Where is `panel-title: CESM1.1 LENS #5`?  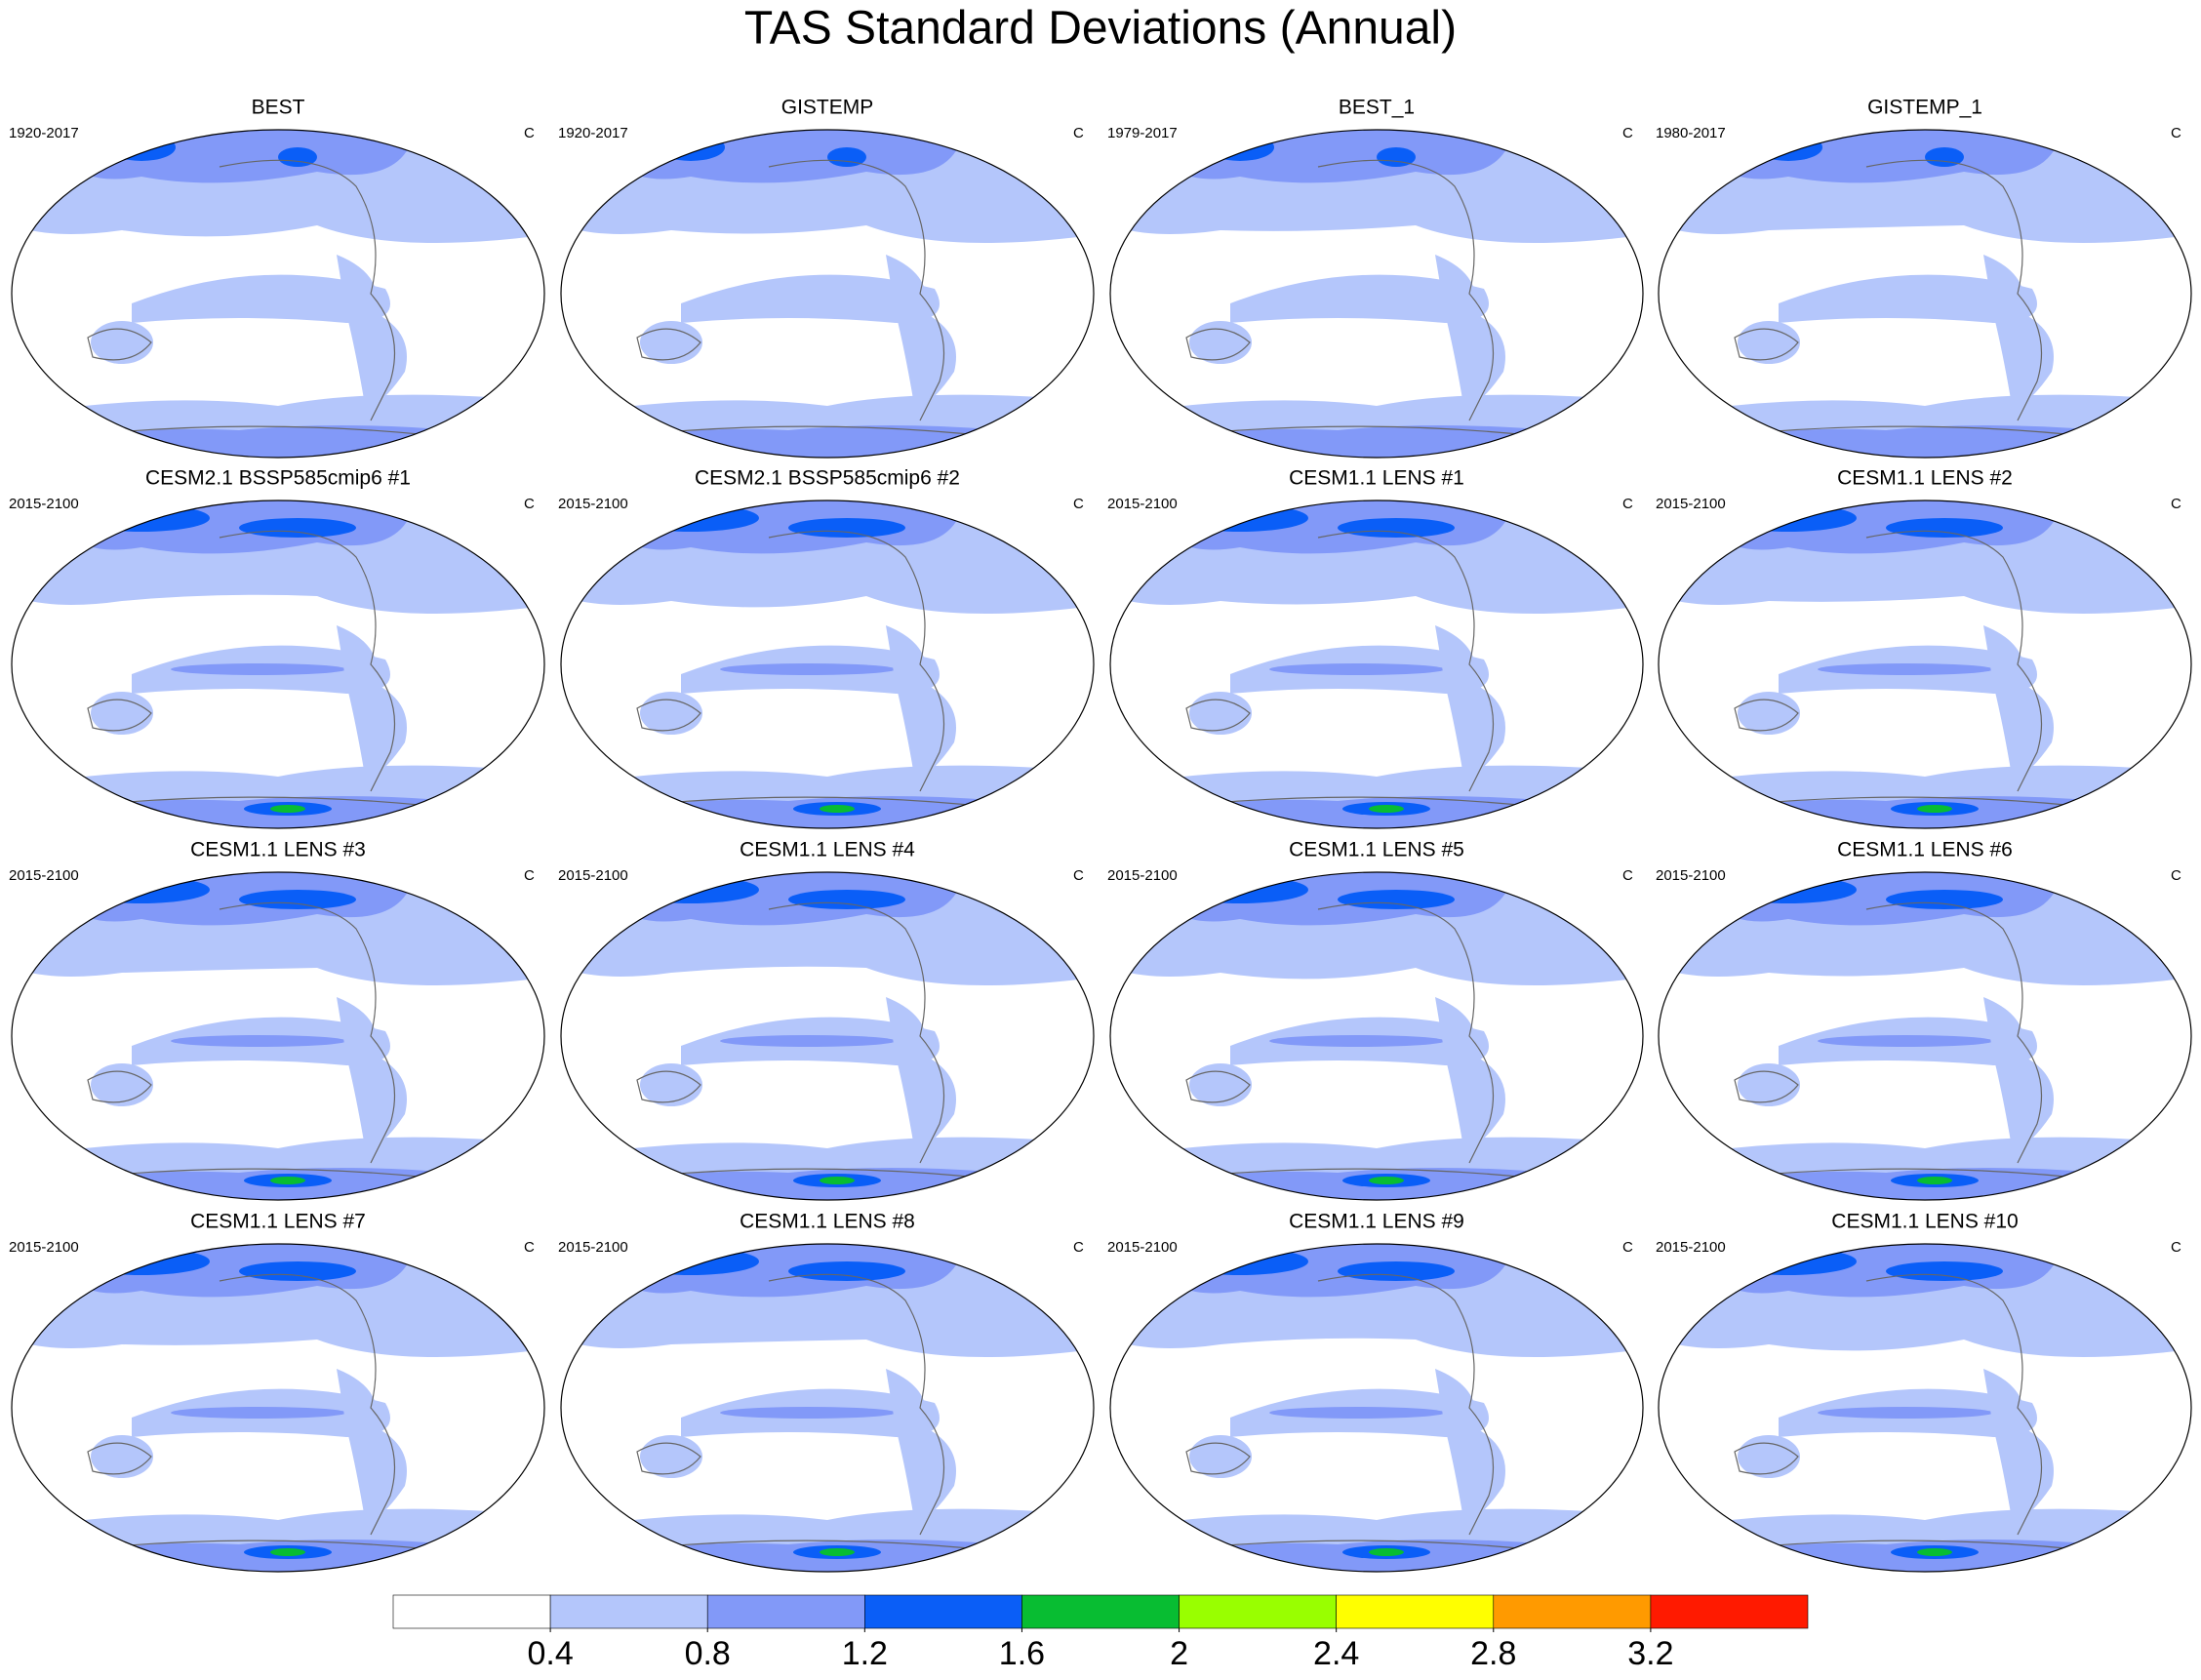 panel-title: CESM1.1 LENS #5 is located at coordinates (1376, 850).